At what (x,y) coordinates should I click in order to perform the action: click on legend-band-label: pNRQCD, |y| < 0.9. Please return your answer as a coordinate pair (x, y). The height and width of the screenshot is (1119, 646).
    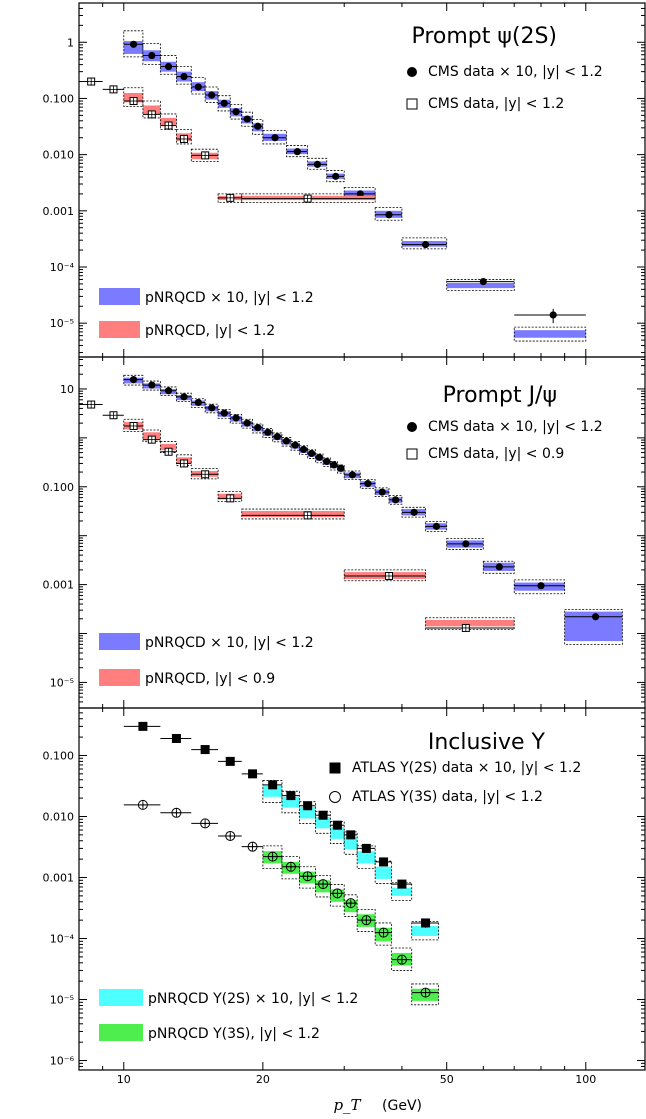
    Looking at the image, I should click on (210, 679).